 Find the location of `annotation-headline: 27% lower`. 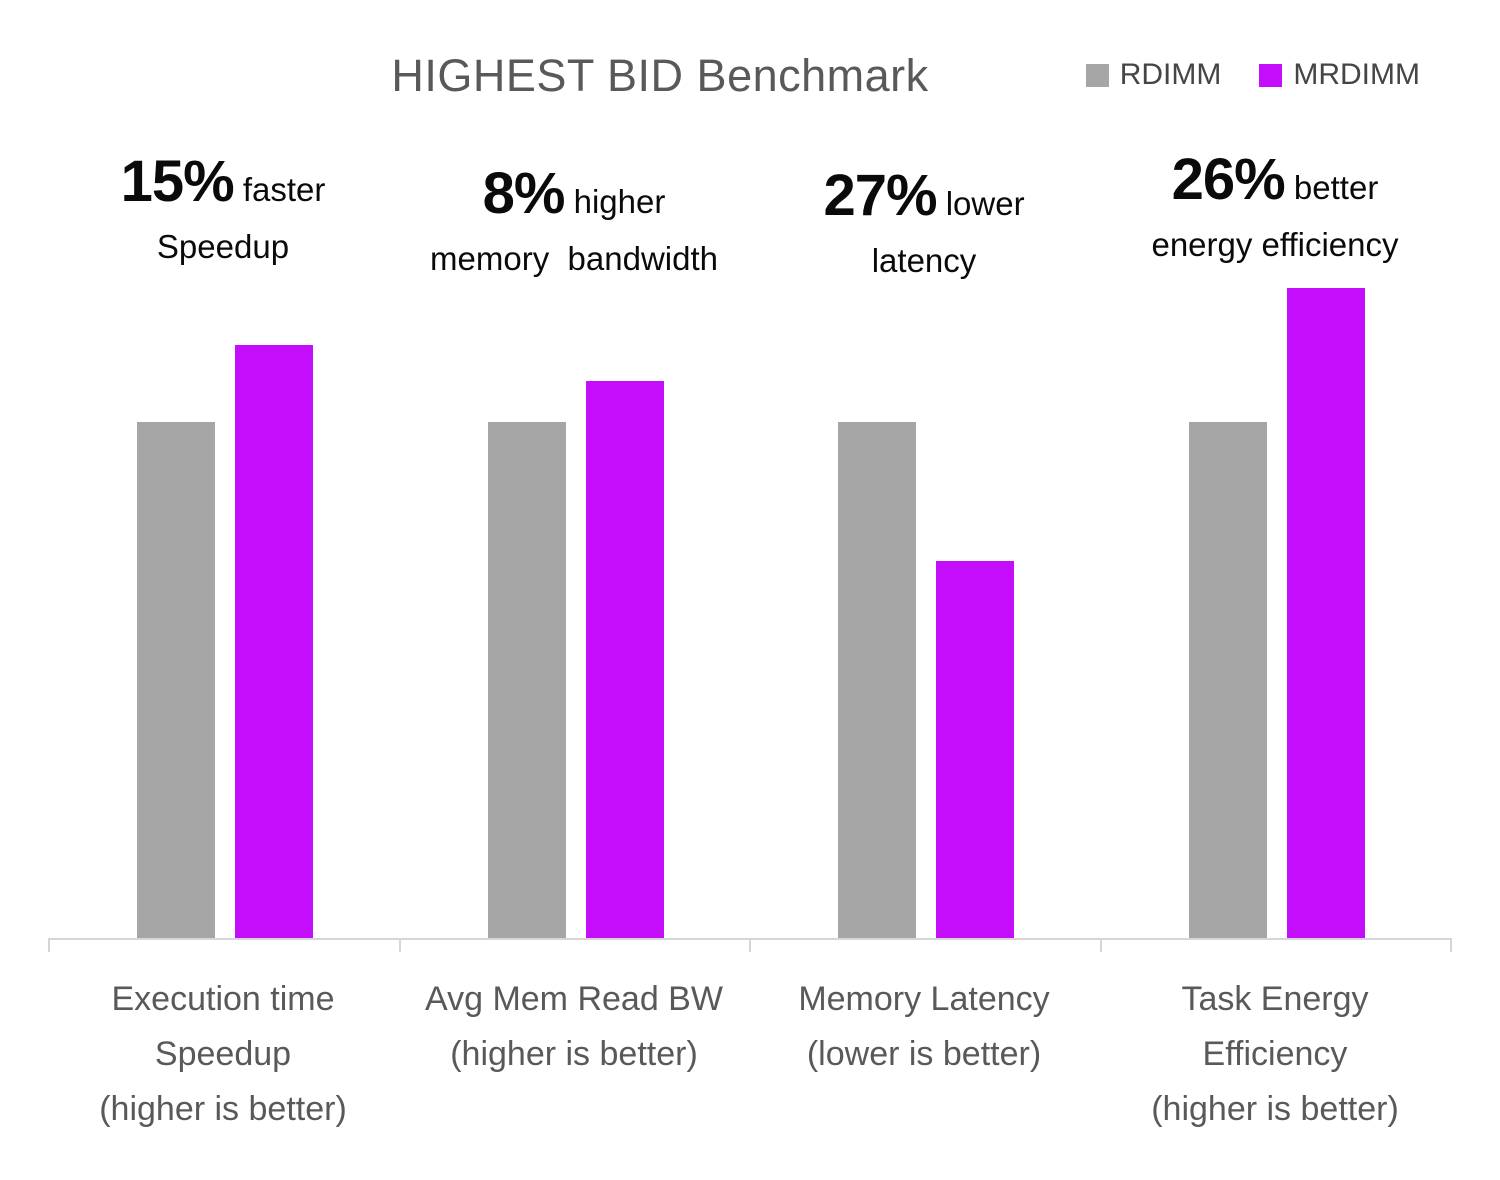

annotation-headline: 27% lower is located at coordinates (924, 195).